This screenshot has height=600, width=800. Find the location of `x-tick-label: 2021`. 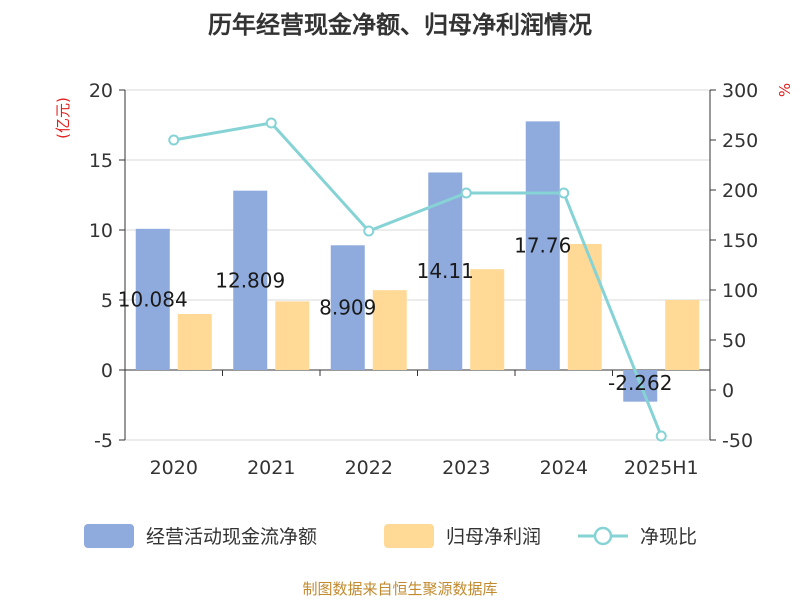

x-tick-label: 2021 is located at coordinates (271, 468).